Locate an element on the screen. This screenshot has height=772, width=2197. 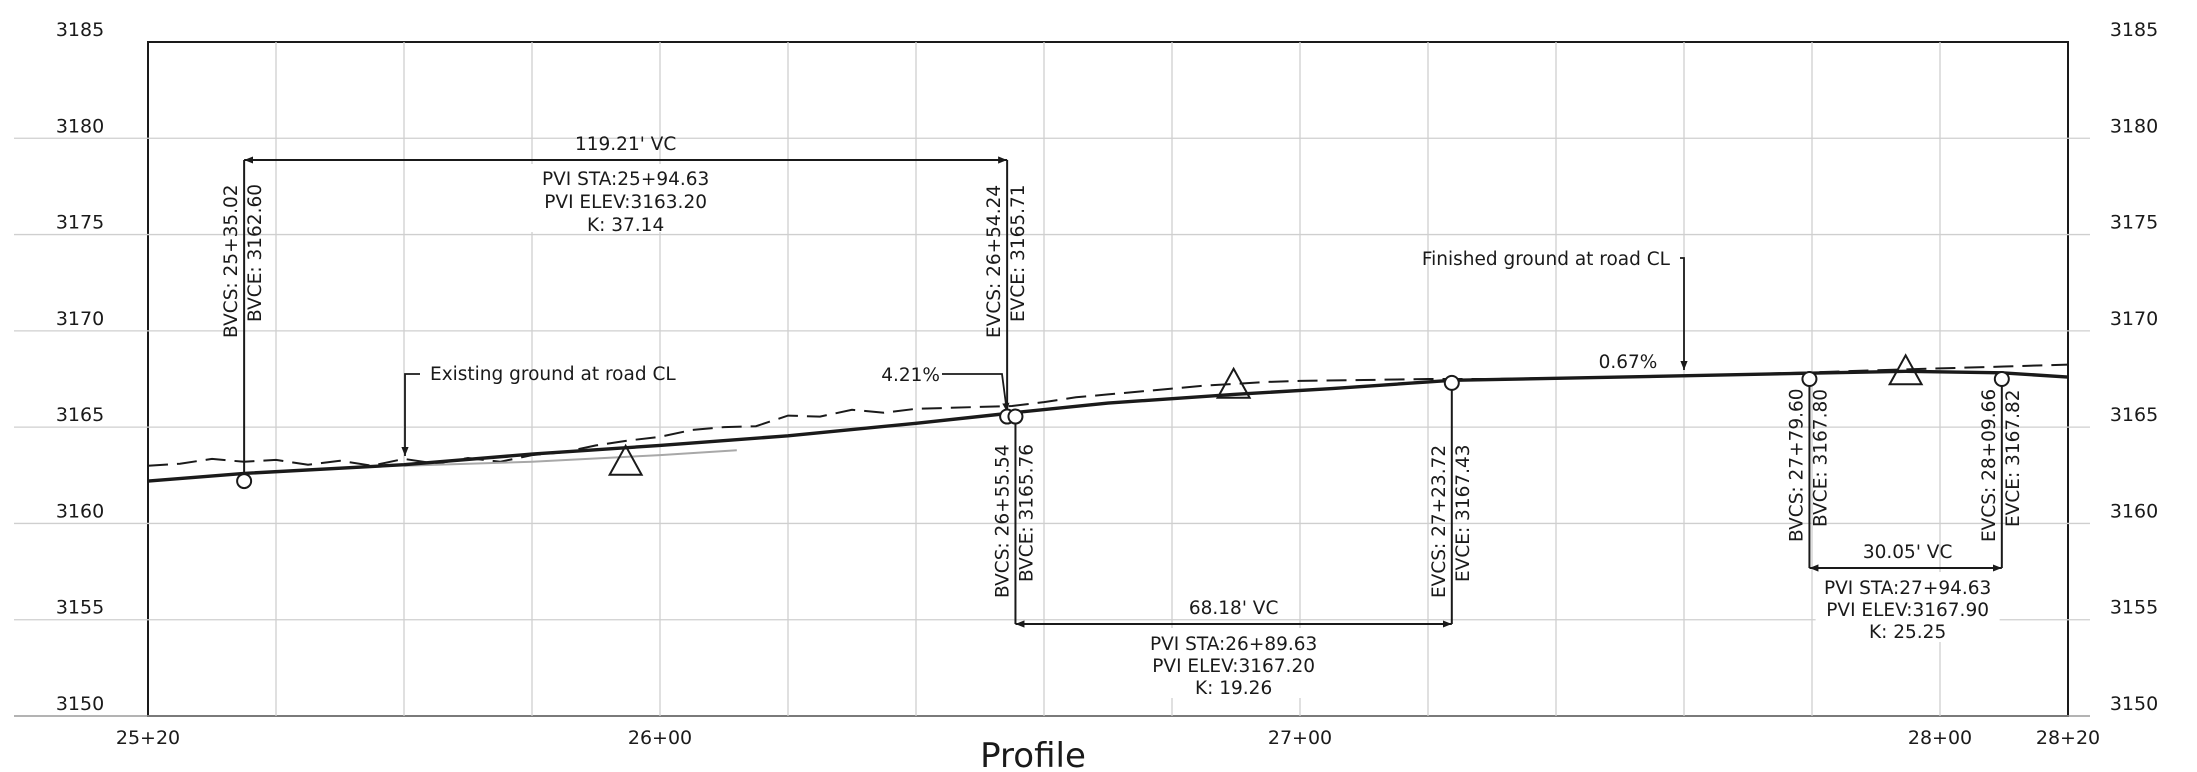
vc1-evcs-label: EVCS: 26+54.24 is located at coordinates (994, 261).